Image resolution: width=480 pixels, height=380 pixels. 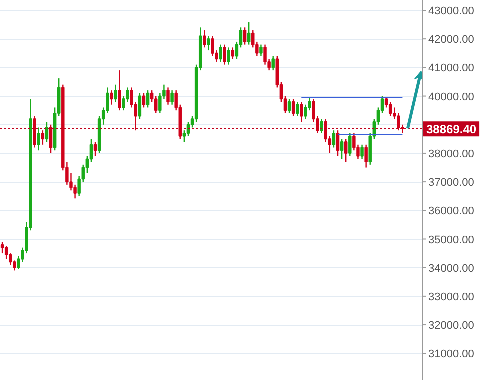 What do you see at coordinates (451, 268) in the screenshot?
I see `y-tick-label: 34000.00` at bounding box center [451, 268].